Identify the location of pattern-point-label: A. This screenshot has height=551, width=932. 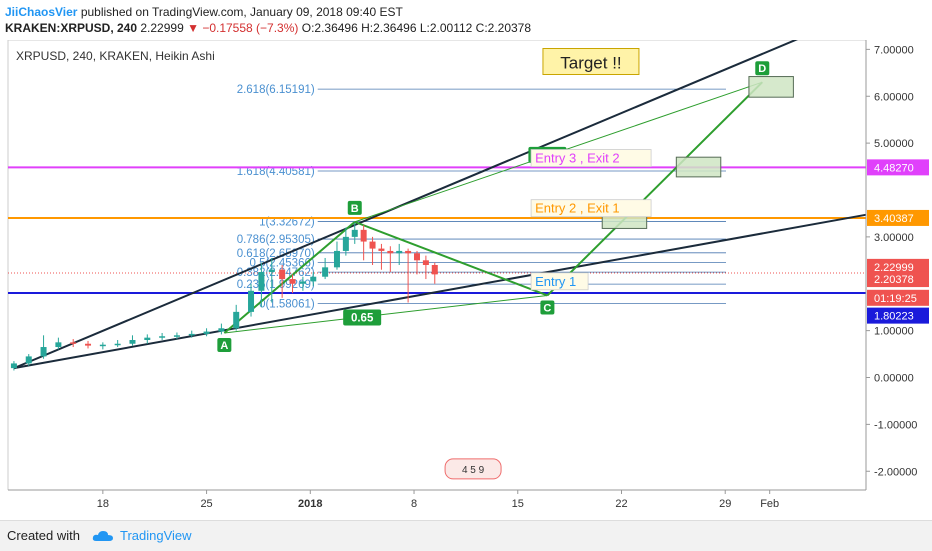
(224, 346).